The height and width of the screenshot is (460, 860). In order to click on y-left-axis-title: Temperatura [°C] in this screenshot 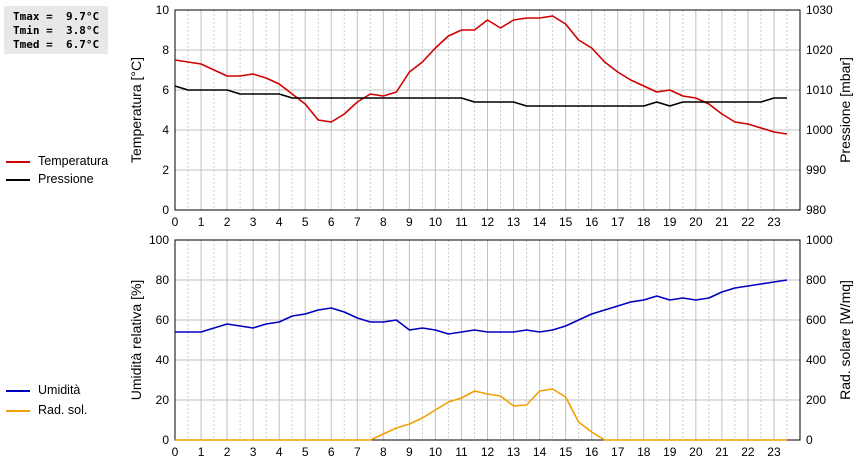, I will do `click(136, 110)`.